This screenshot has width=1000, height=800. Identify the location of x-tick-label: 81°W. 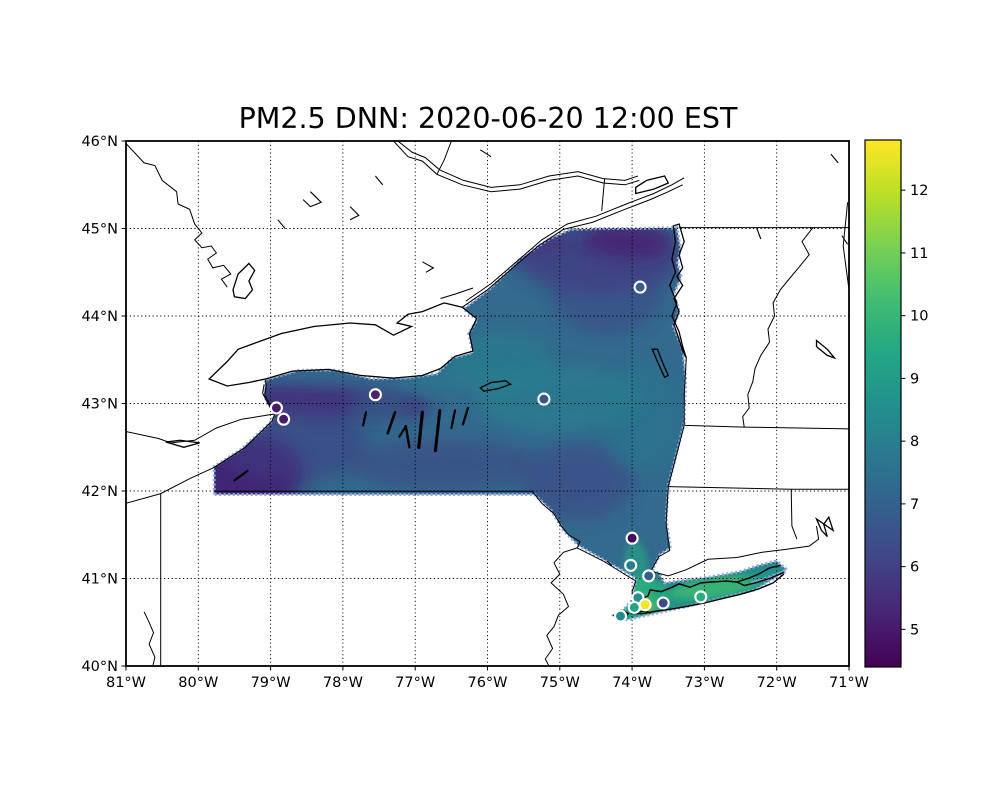
(126, 683).